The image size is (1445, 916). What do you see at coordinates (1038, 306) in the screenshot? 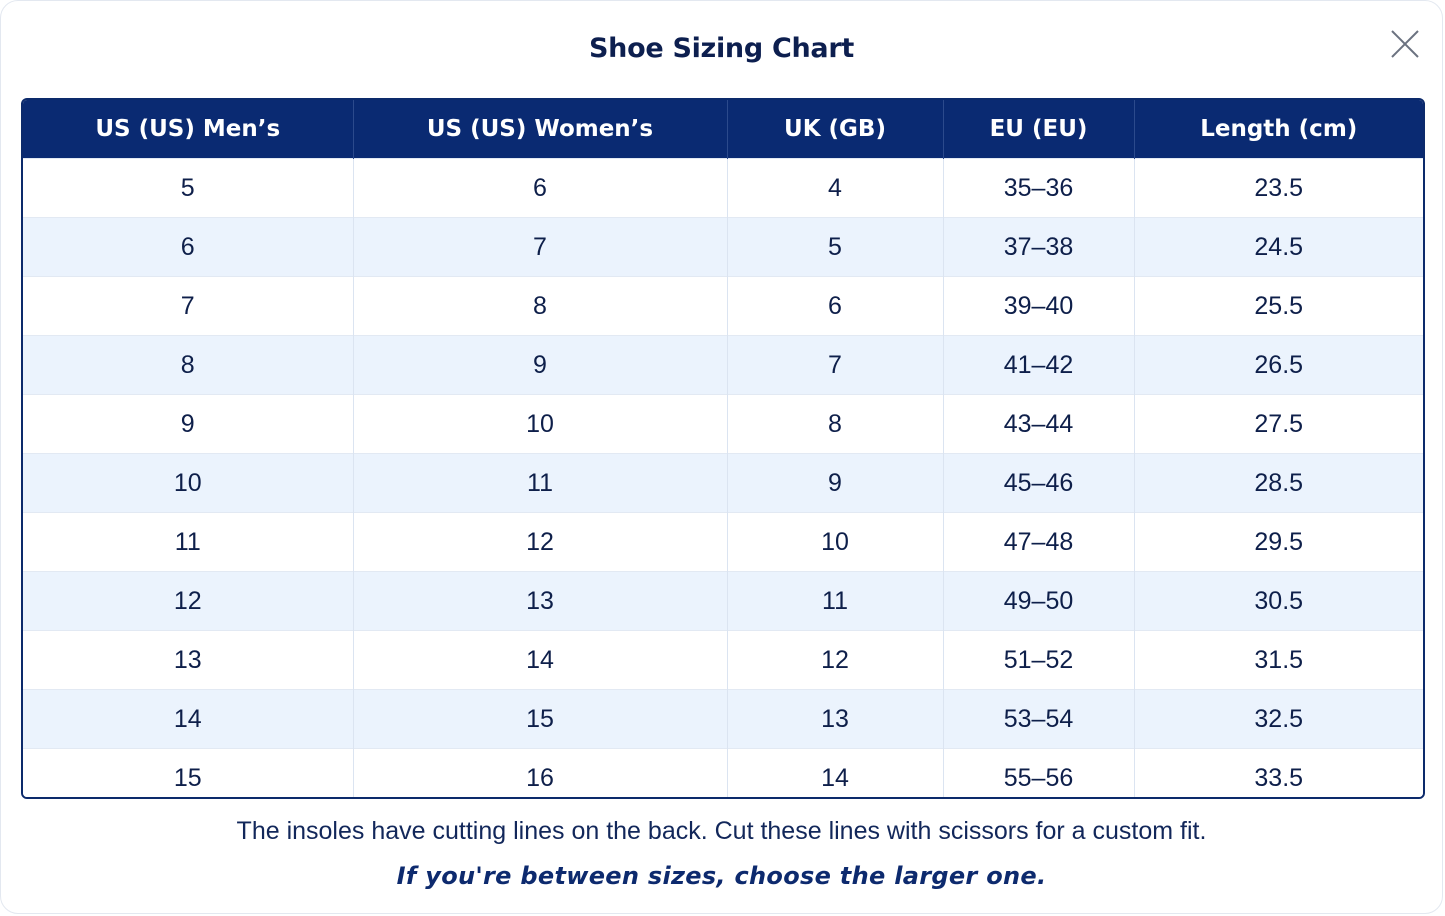
I see `cell-eu: 39–40` at bounding box center [1038, 306].